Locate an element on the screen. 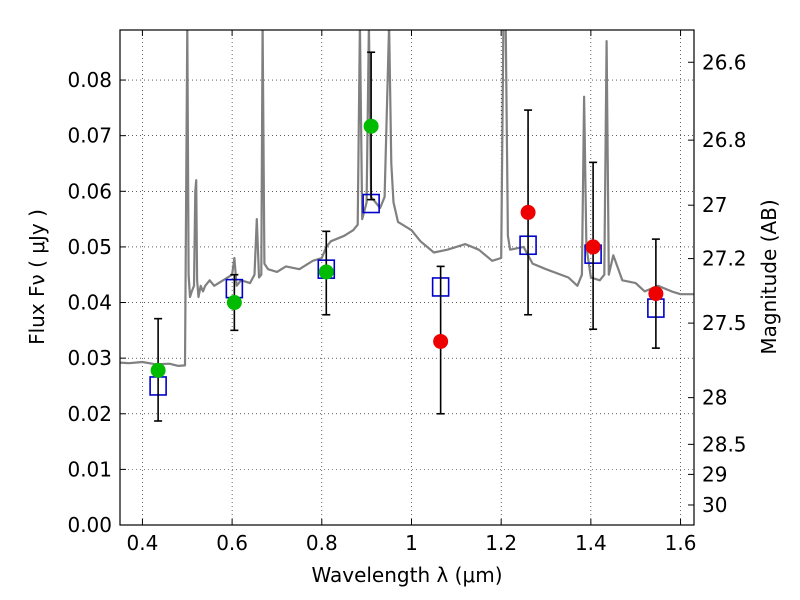 This screenshot has width=800, height=600. y2-tick-label: 30 is located at coordinates (714, 505).